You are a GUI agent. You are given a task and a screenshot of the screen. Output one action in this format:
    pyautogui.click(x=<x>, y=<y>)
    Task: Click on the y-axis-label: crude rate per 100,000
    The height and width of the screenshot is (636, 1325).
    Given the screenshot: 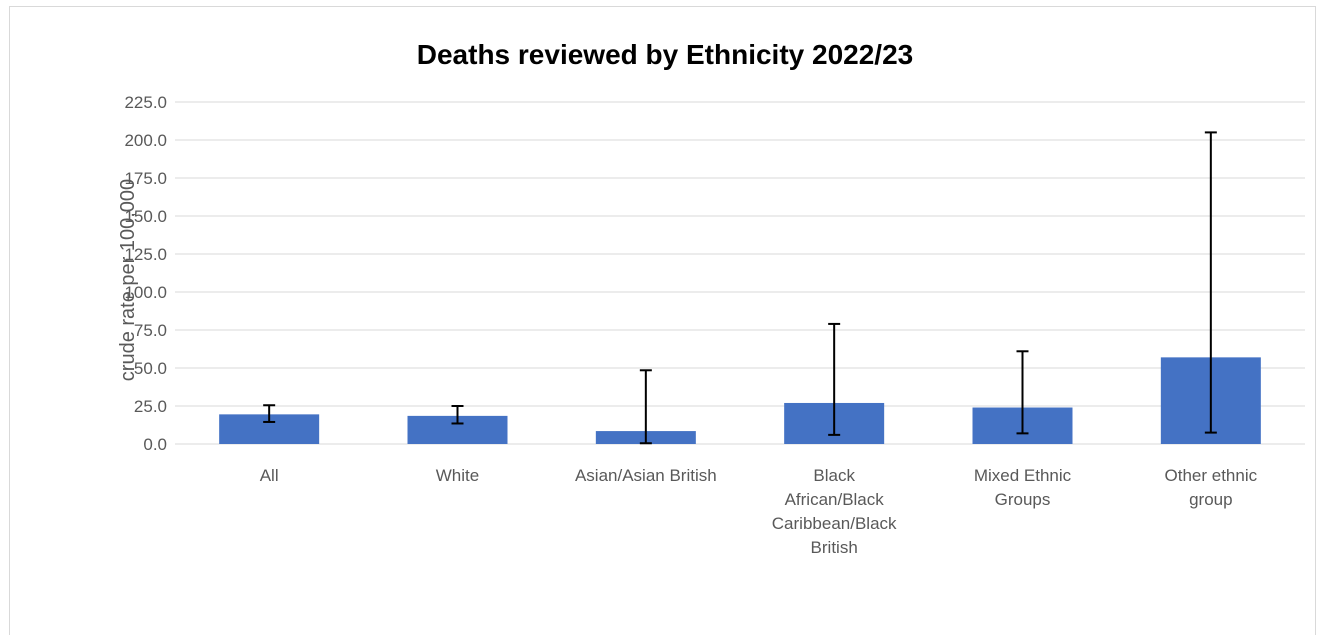 What is the action you would take?
    pyautogui.click(x=128, y=280)
    